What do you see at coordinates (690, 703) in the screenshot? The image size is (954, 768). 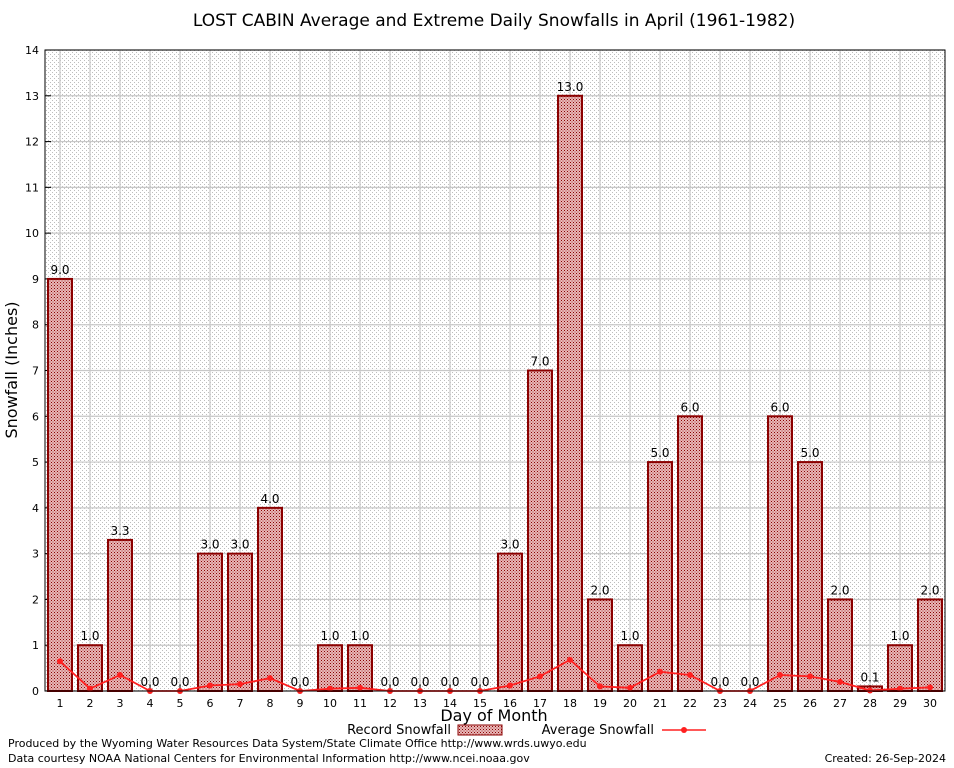 I see `x-tick-label: 22` at bounding box center [690, 703].